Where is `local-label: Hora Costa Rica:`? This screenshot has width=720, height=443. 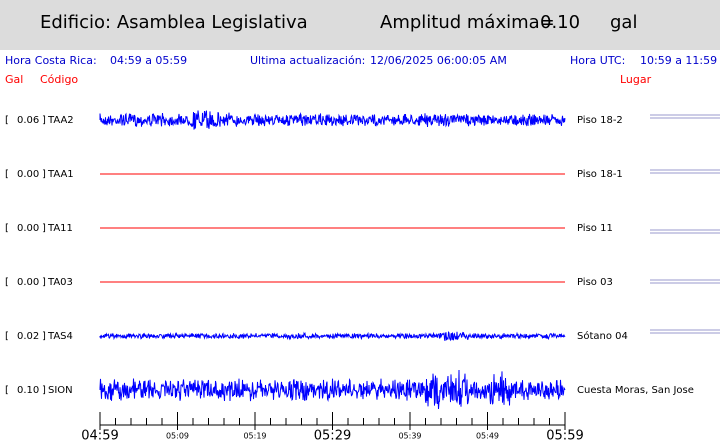
local-label: Hora Costa Rica: is located at coordinates (51, 60).